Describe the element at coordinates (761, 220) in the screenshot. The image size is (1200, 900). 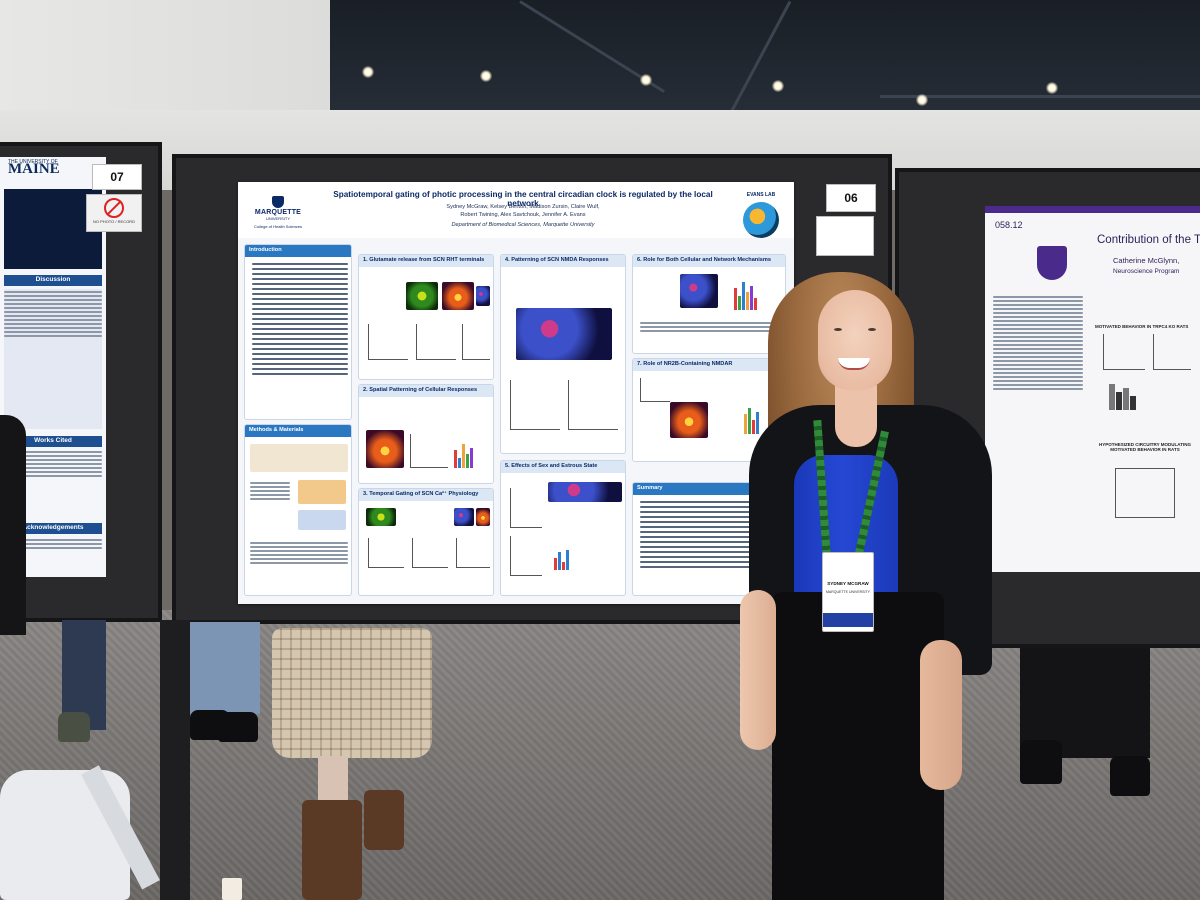
I see `lab-logo-icon` at that location.